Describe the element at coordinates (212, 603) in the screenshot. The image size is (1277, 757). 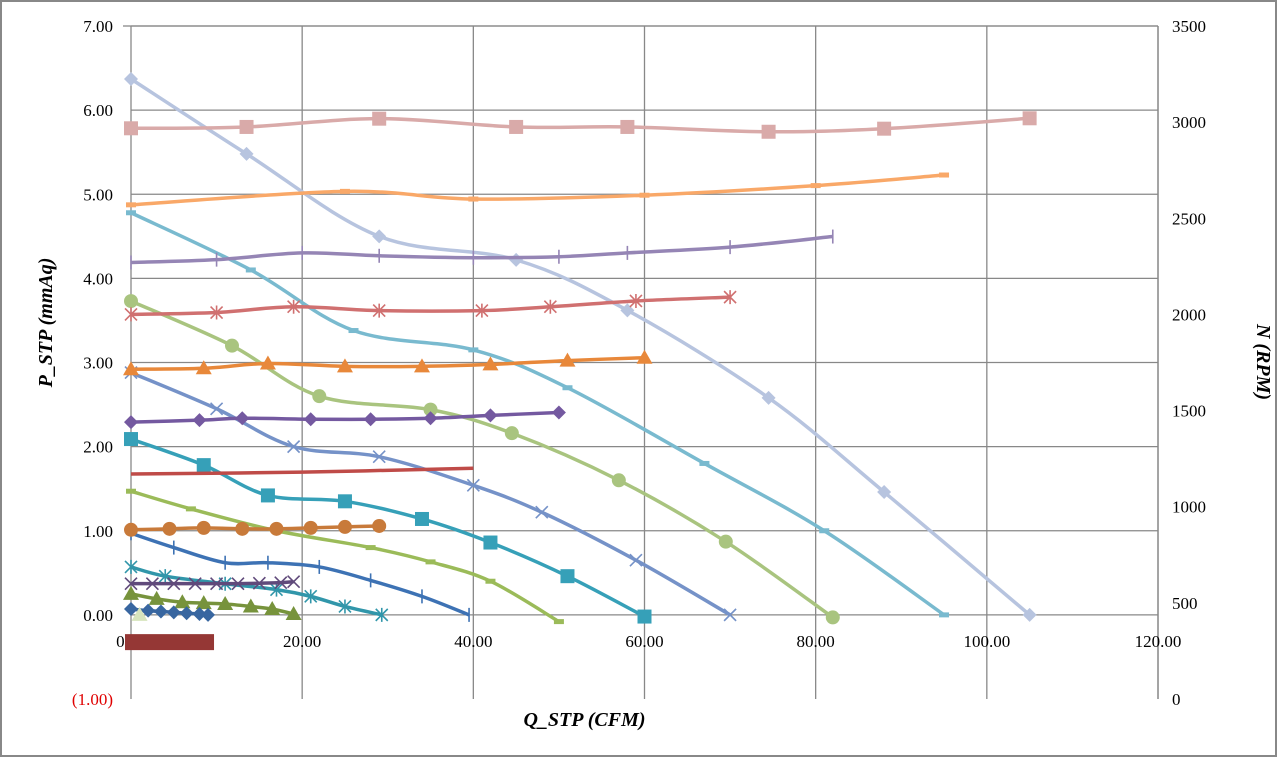
I see `series-p9` at that location.